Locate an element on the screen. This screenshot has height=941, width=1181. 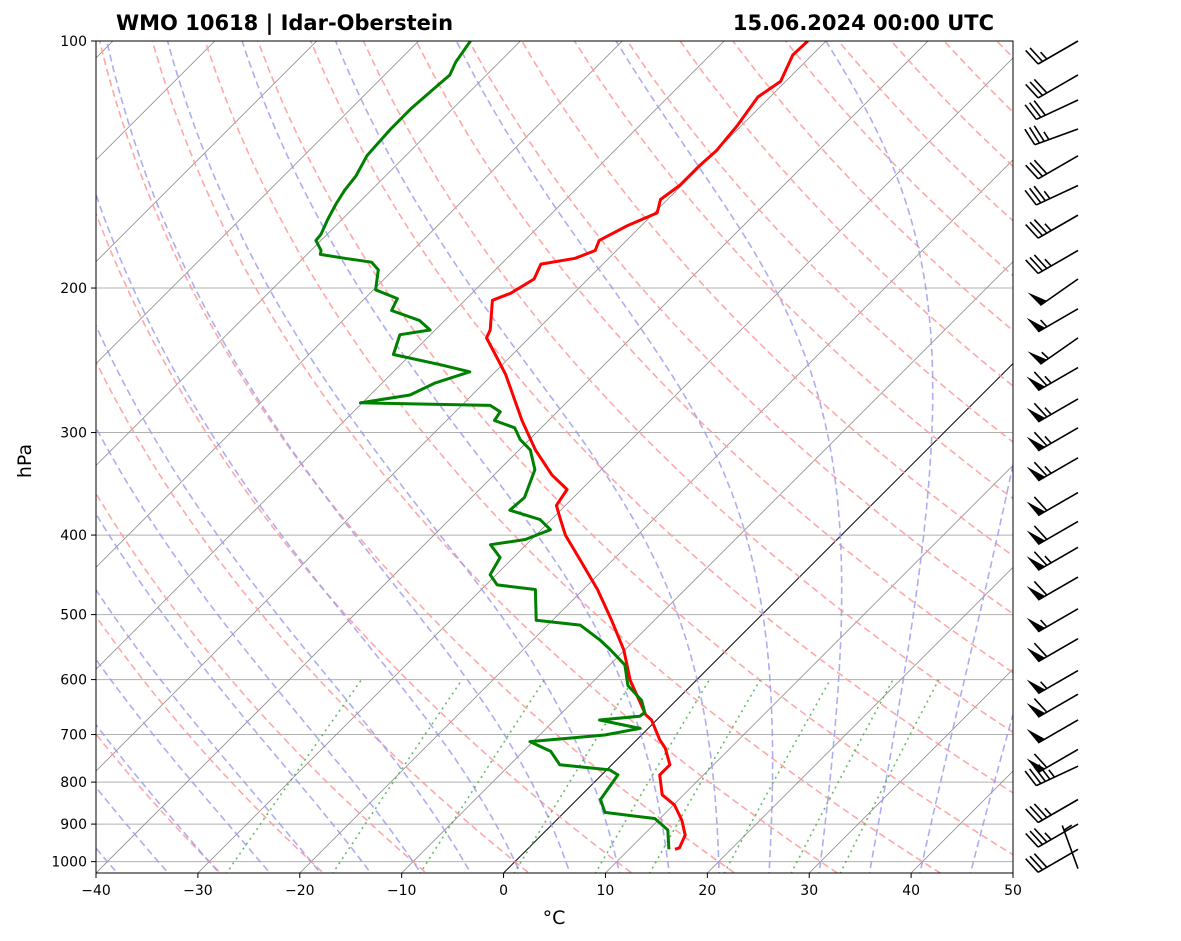
y-tick-label: 500 is located at coordinates (73, 616).